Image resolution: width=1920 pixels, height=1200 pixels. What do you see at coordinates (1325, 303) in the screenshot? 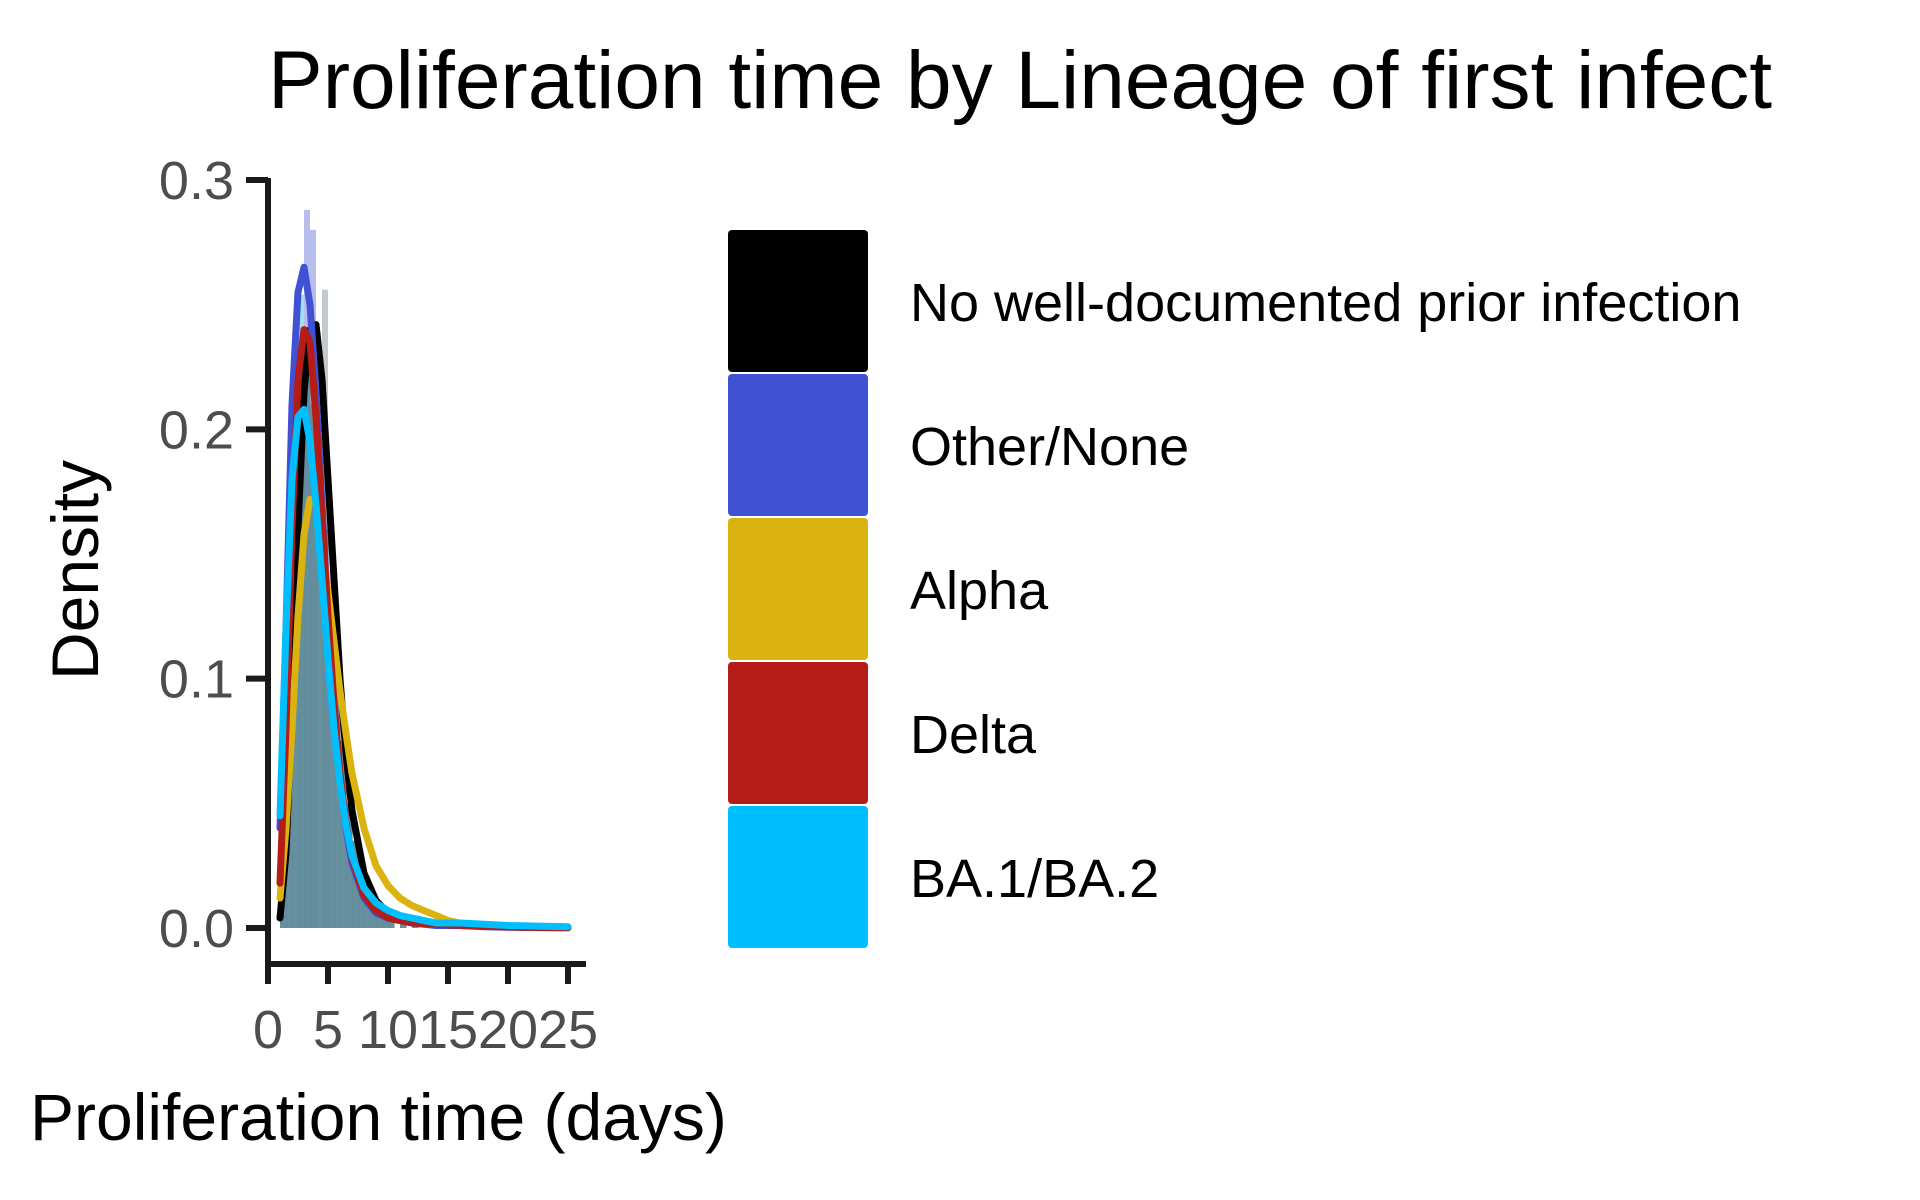
I see `legend-label: No well-documented prior infection` at bounding box center [1325, 303].